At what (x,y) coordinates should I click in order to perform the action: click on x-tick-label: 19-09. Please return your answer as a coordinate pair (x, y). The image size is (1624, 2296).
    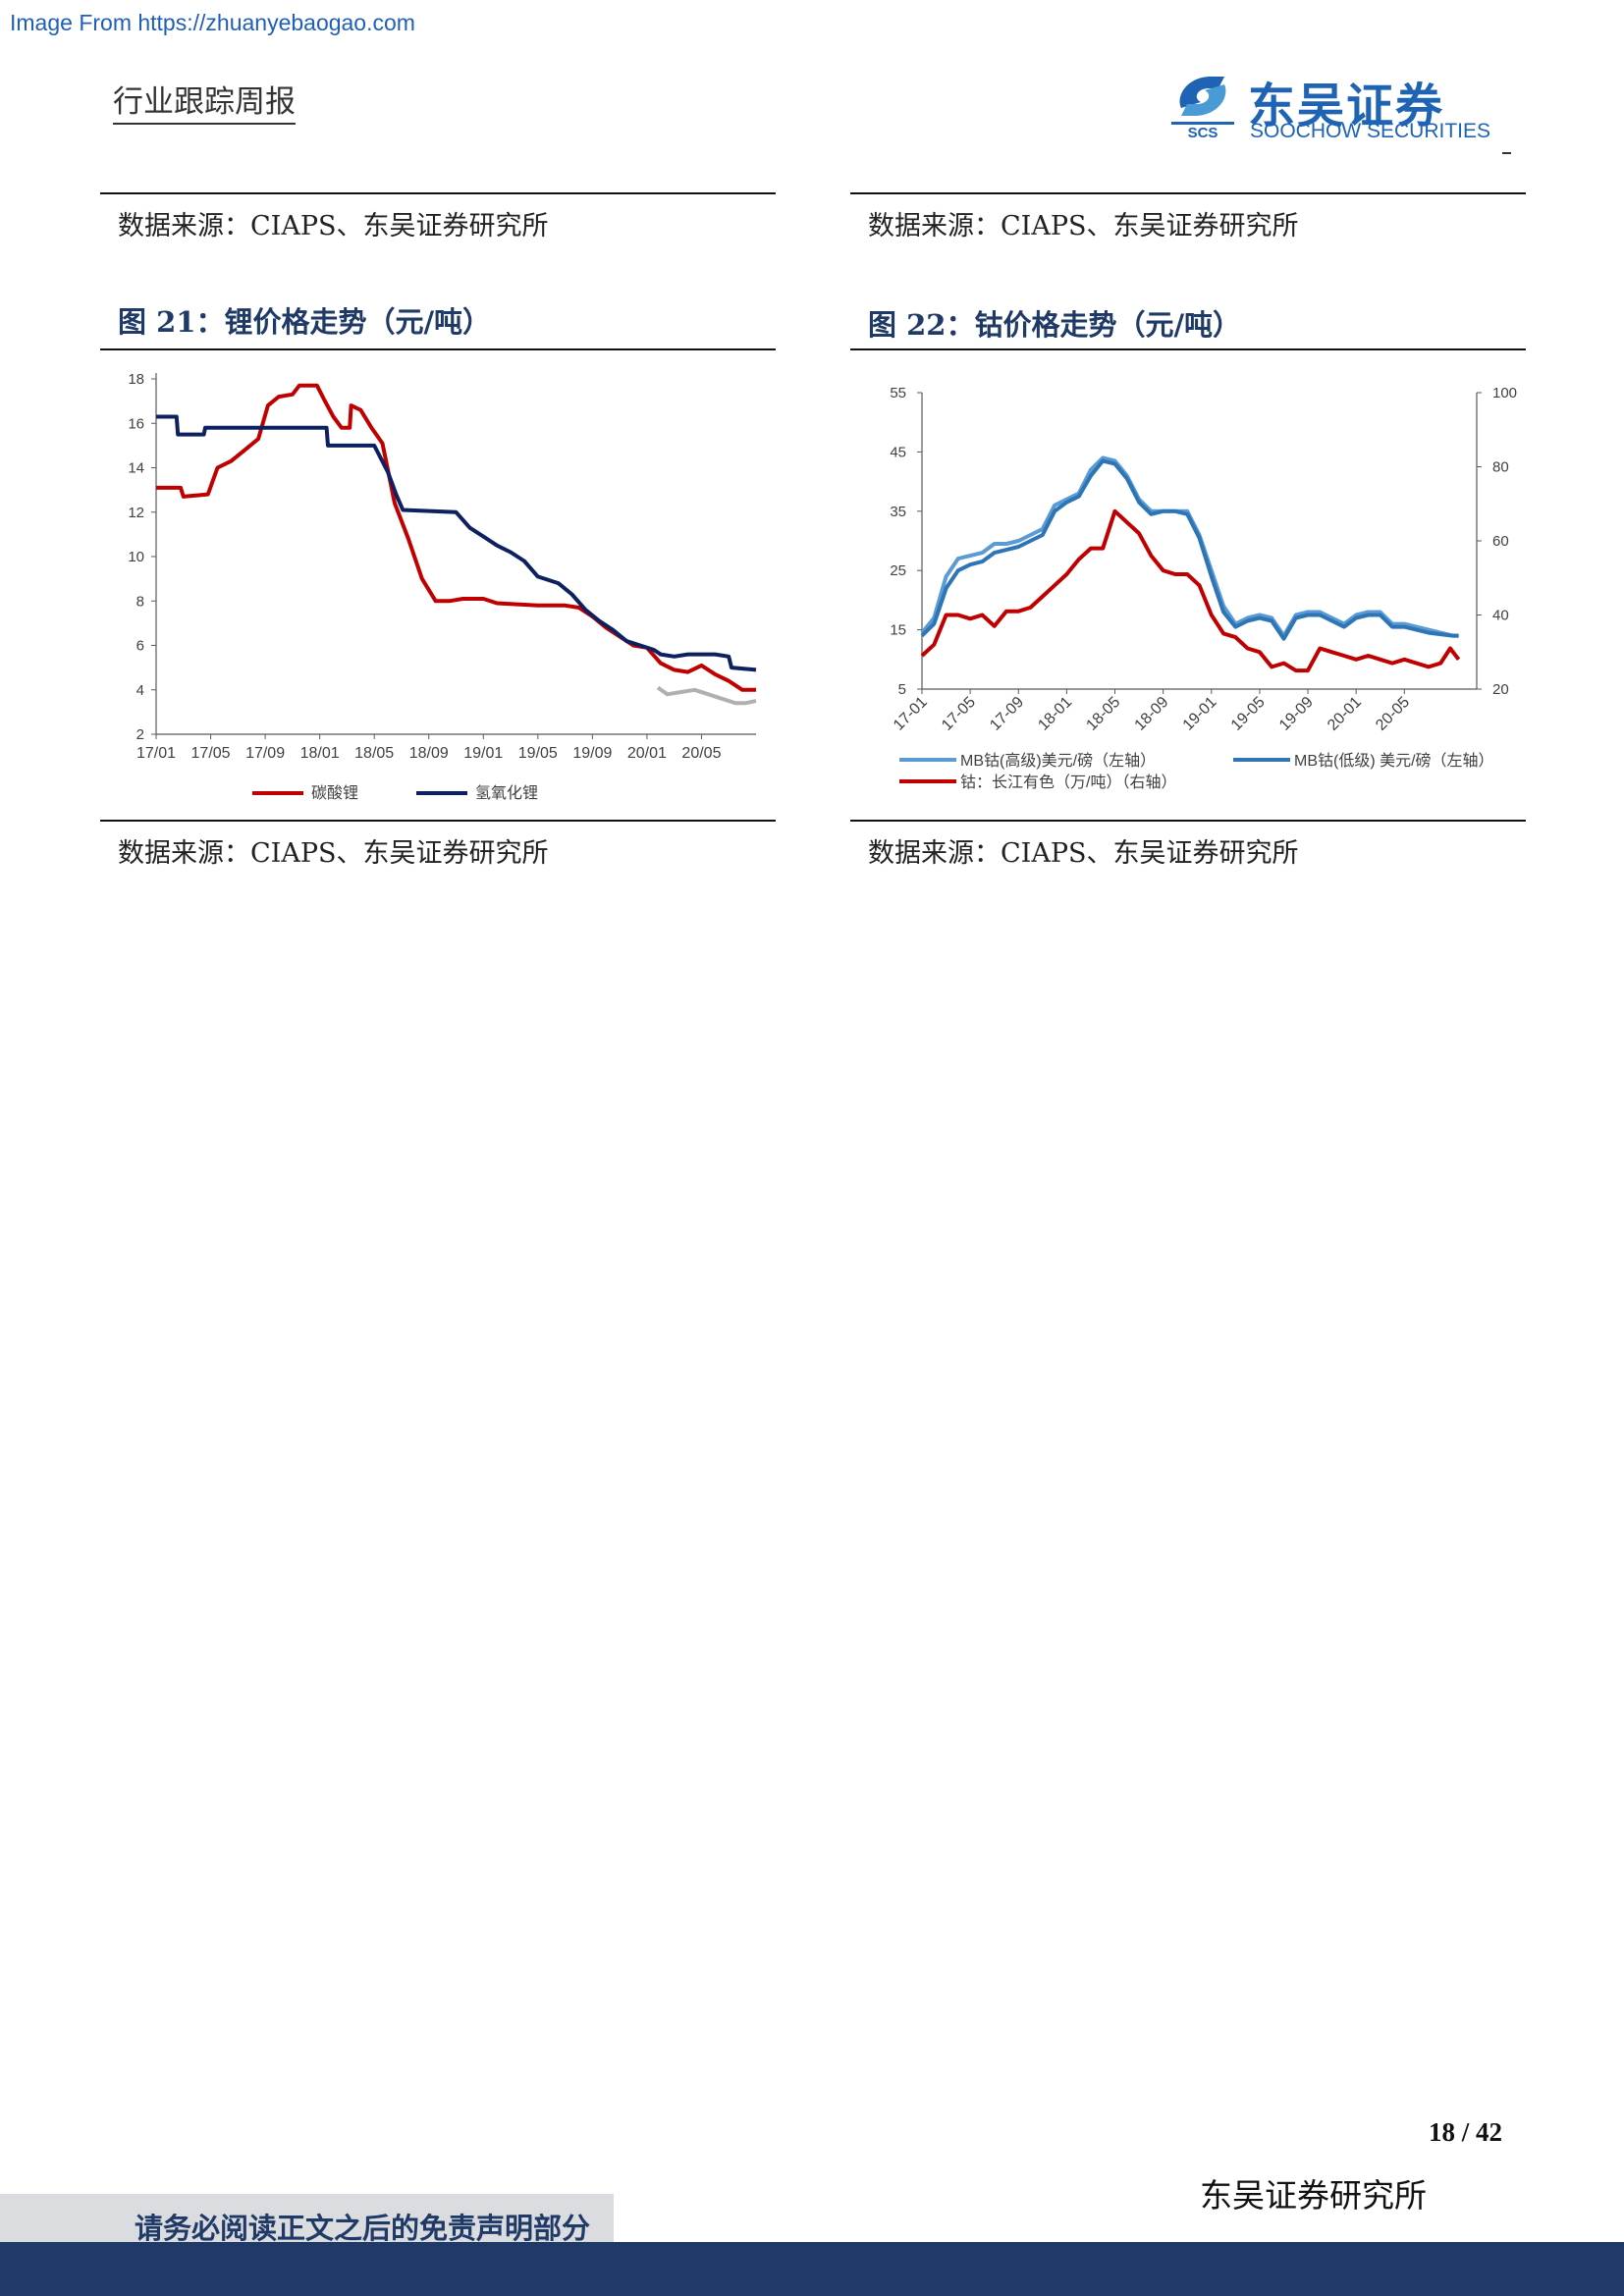
    Looking at the image, I should click on (1296, 714).